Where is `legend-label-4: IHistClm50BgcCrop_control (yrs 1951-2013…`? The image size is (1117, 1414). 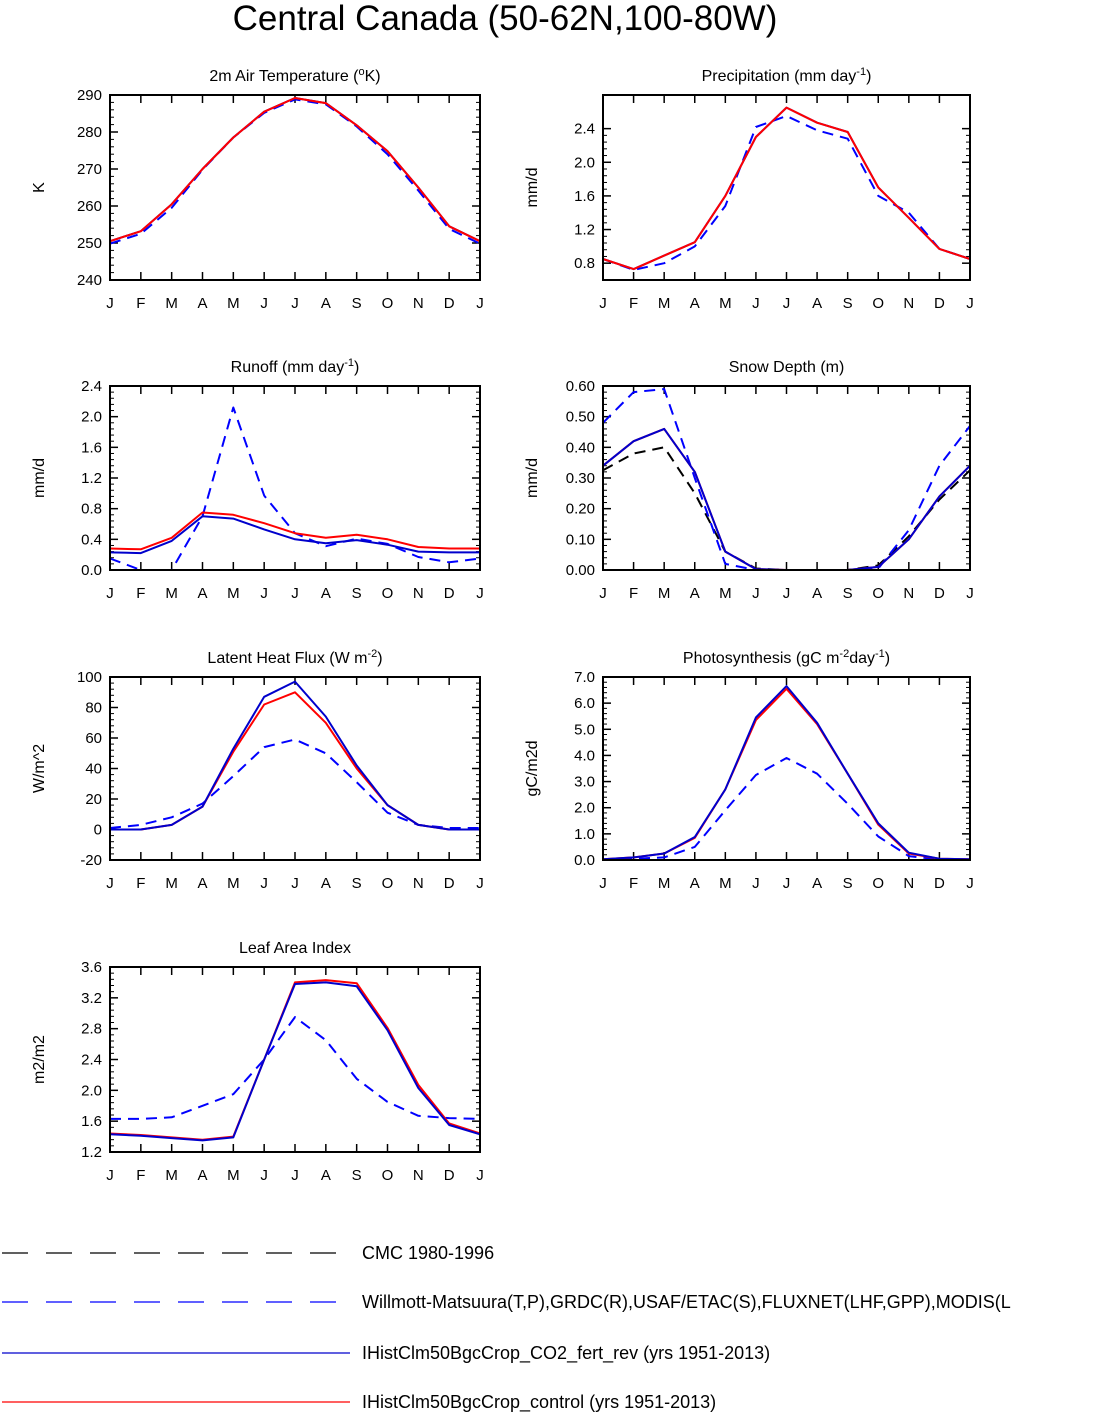
legend-label-4: IHistClm50BgcCrop_control (yrs 1951-2013… is located at coordinates (539, 1402).